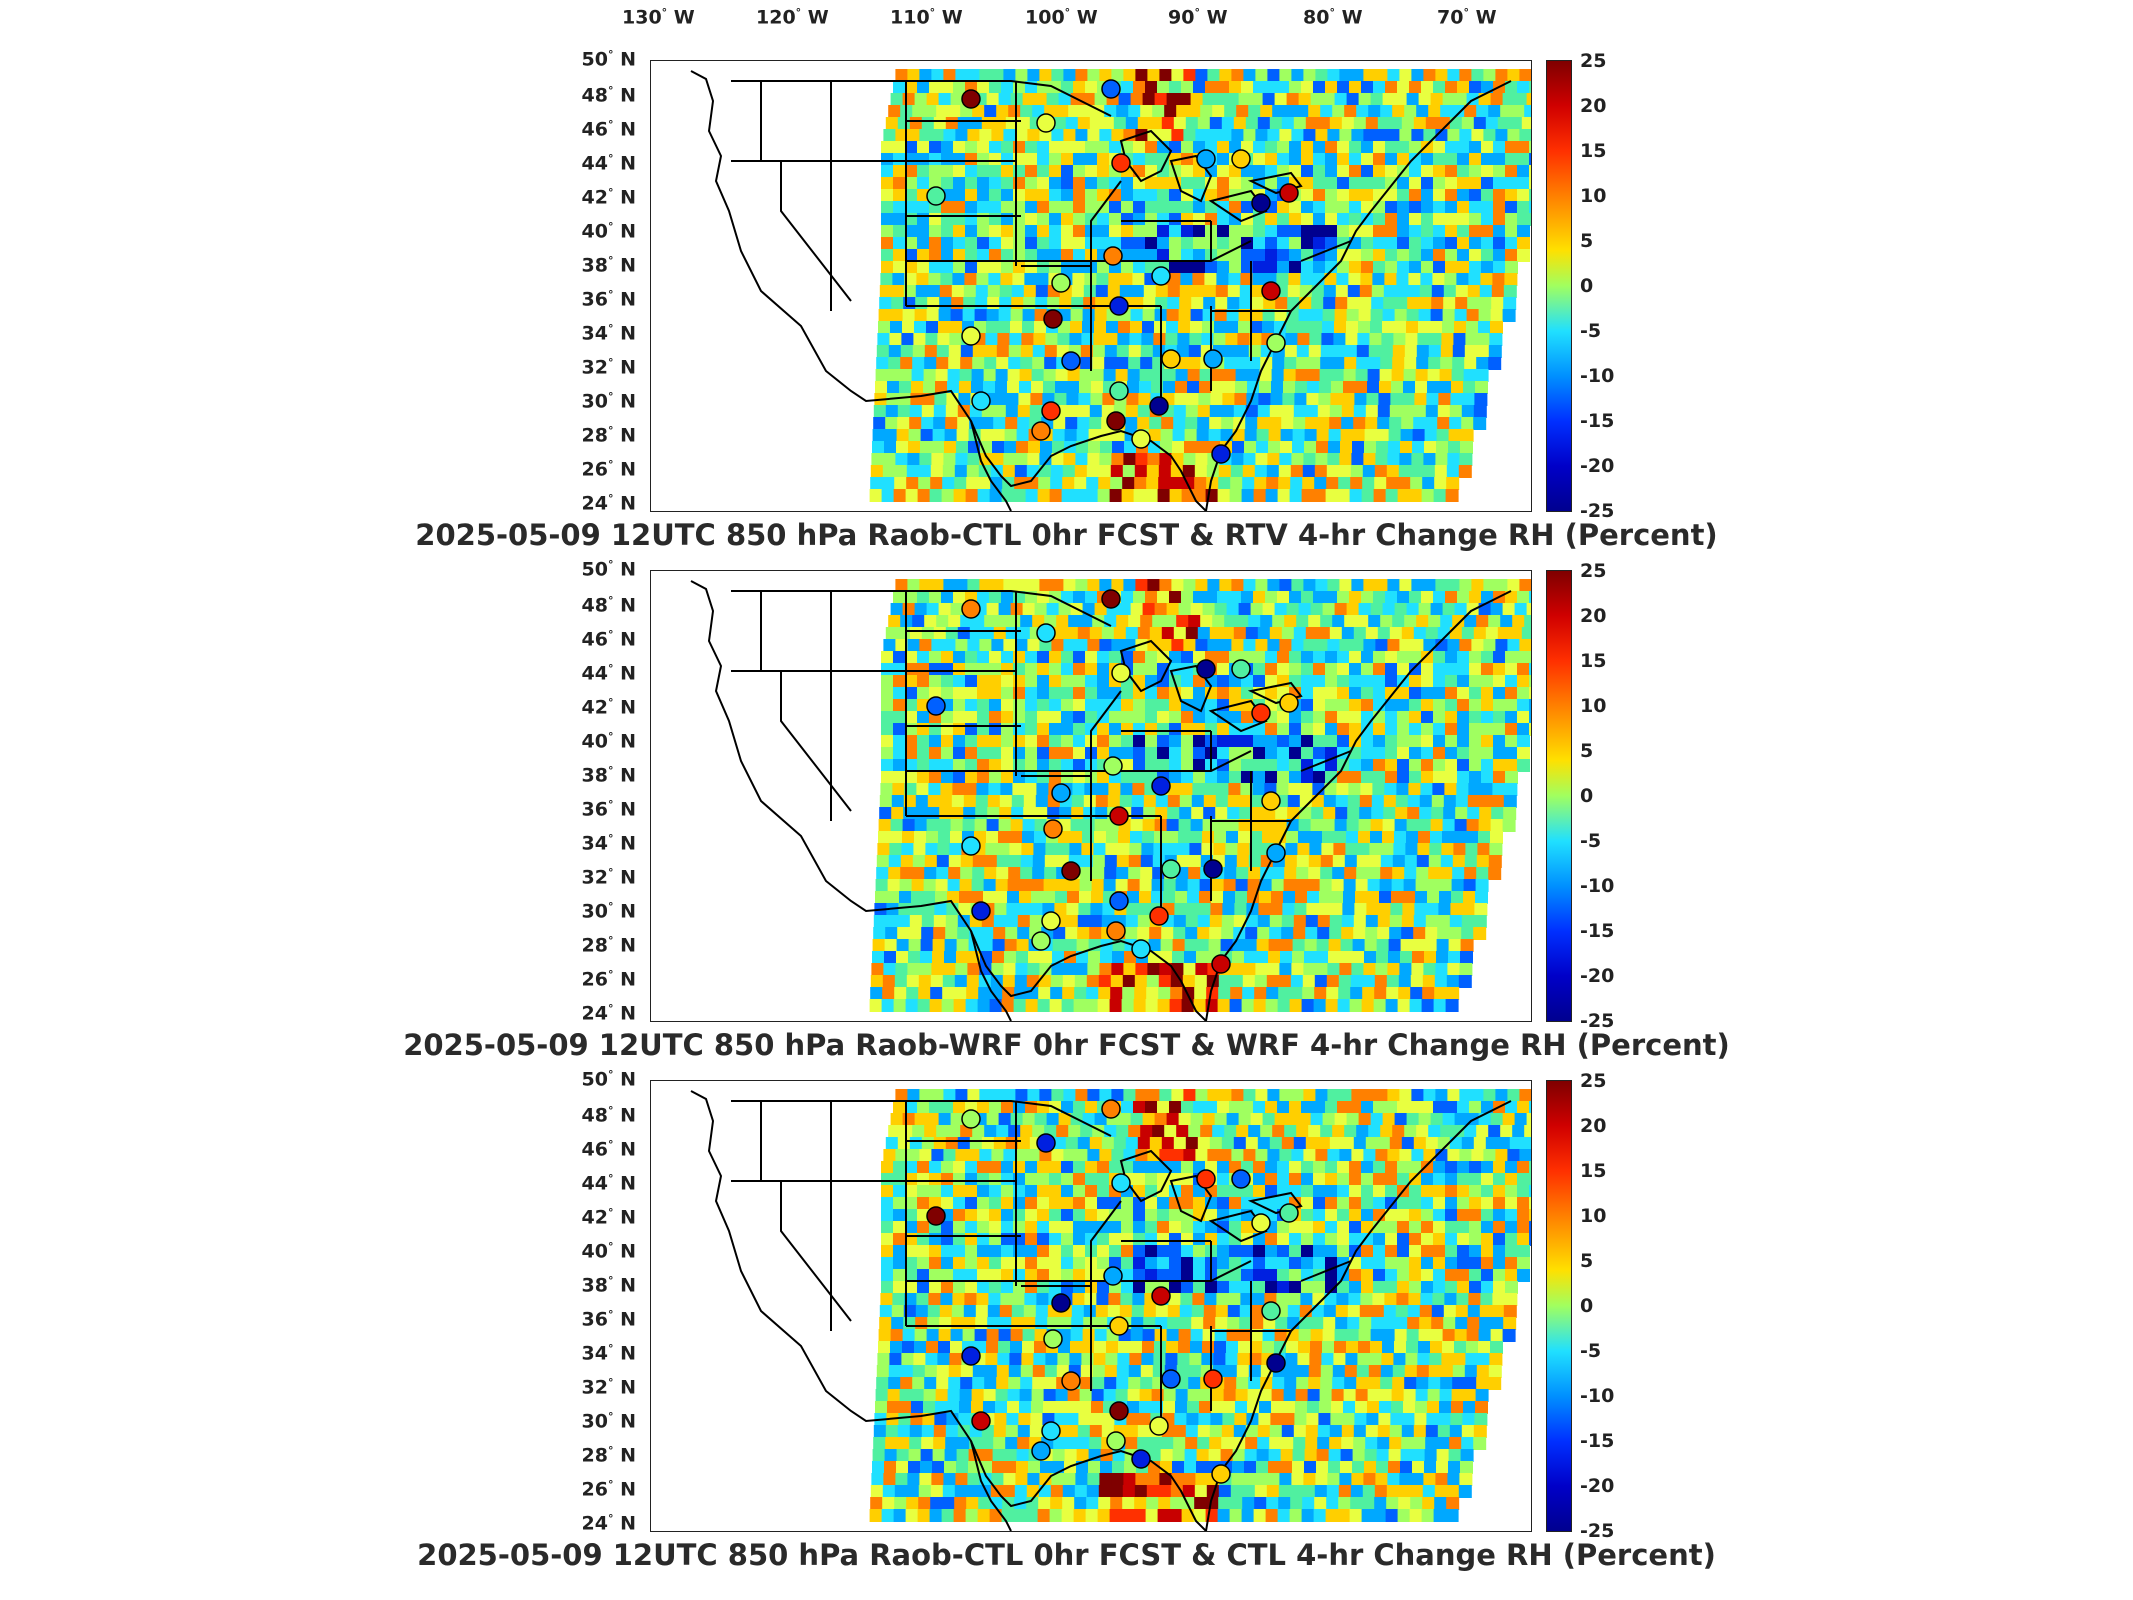 This screenshot has width=2133, height=1600. What do you see at coordinates (1121, 163) in the screenshot?
I see `raob-station-marker` at bounding box center [1121, 163].